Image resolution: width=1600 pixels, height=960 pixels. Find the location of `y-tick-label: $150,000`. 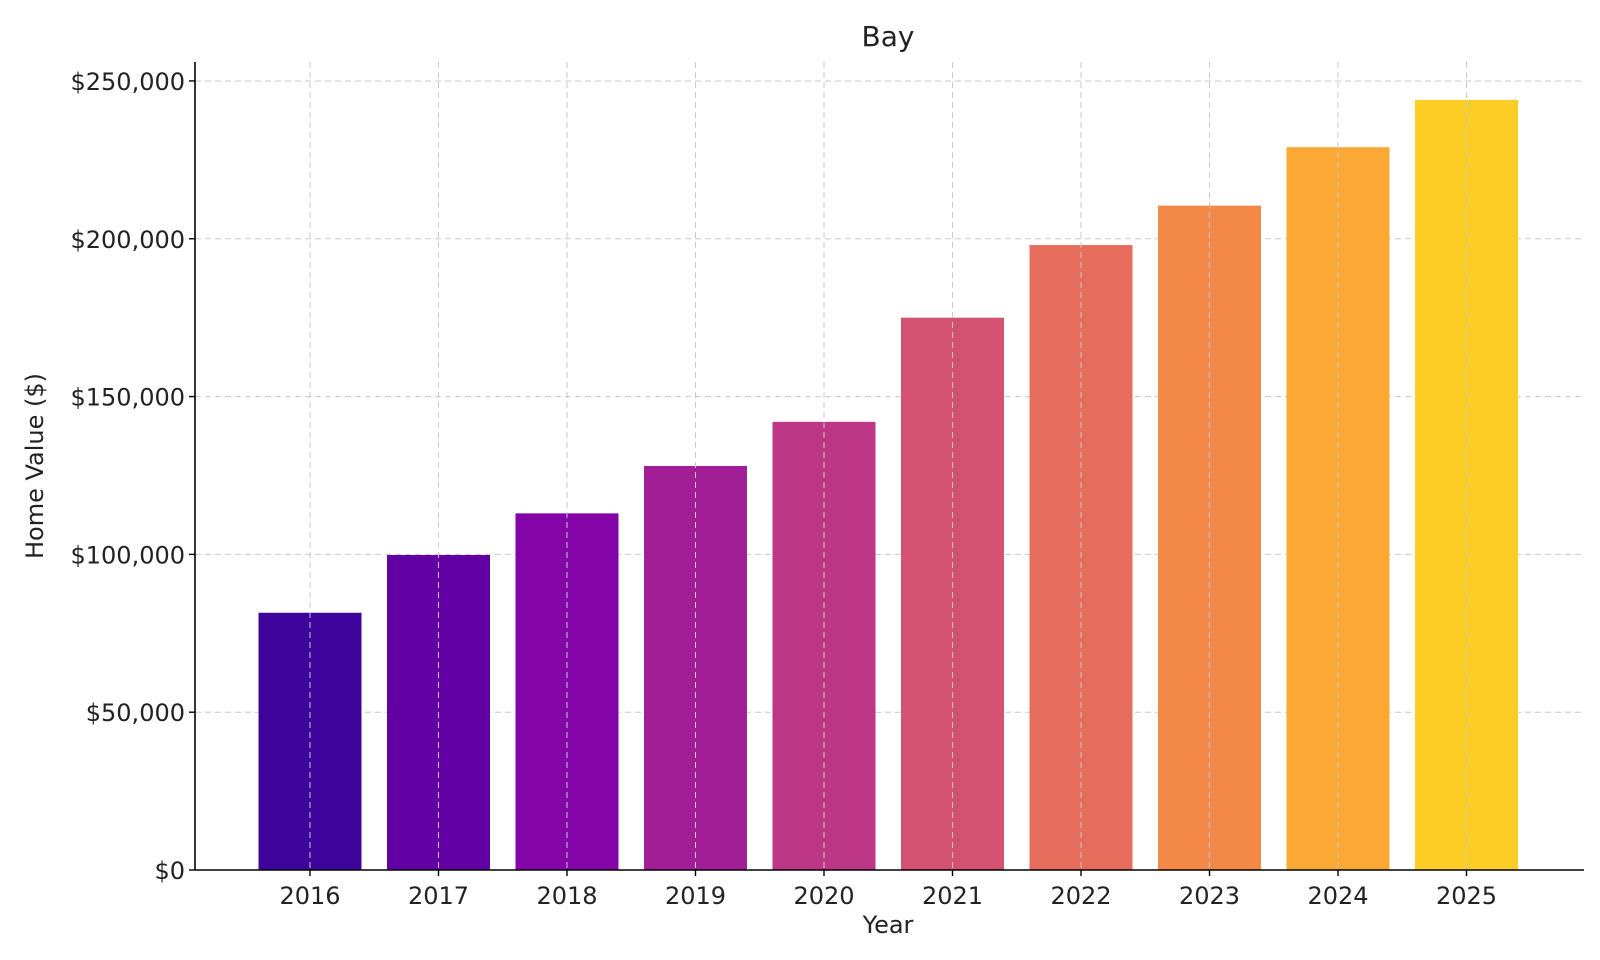

y-tick-label: $150,000 is located at coordinates (127, 398).